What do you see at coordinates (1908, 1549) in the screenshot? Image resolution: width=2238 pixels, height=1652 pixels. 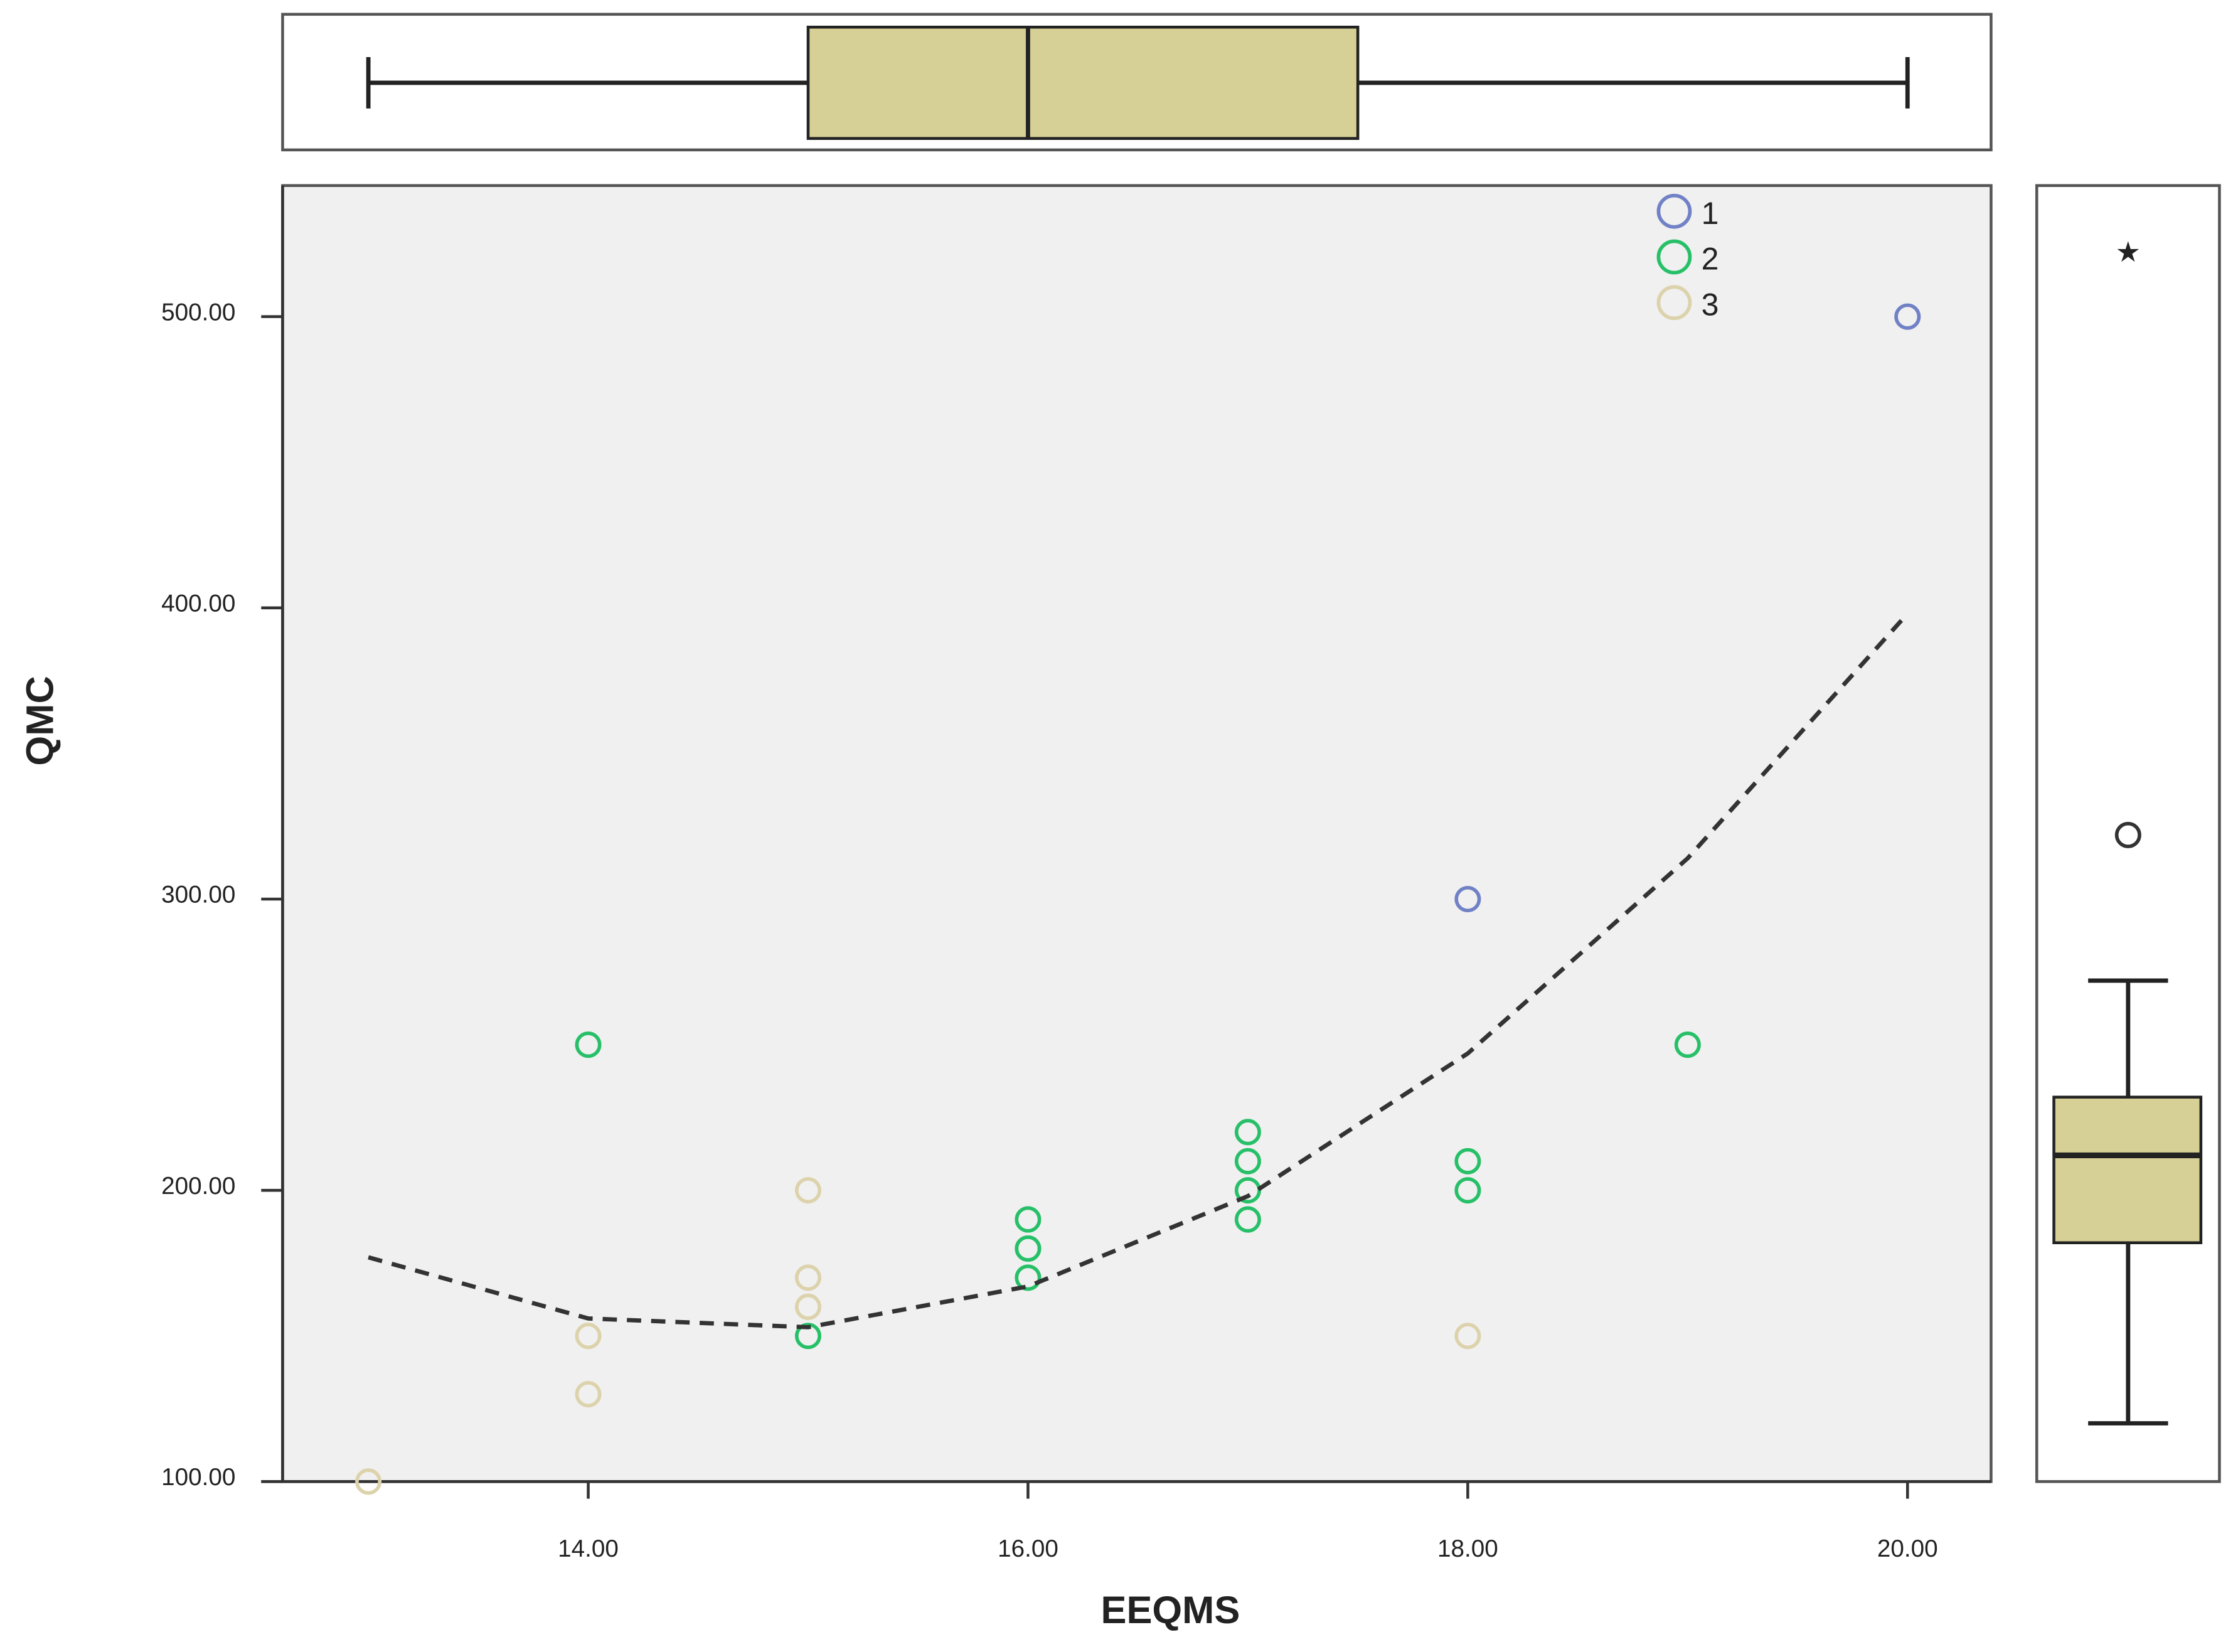 I see `x-tick-label: 20.00` at bounding box center [1908, 1549].